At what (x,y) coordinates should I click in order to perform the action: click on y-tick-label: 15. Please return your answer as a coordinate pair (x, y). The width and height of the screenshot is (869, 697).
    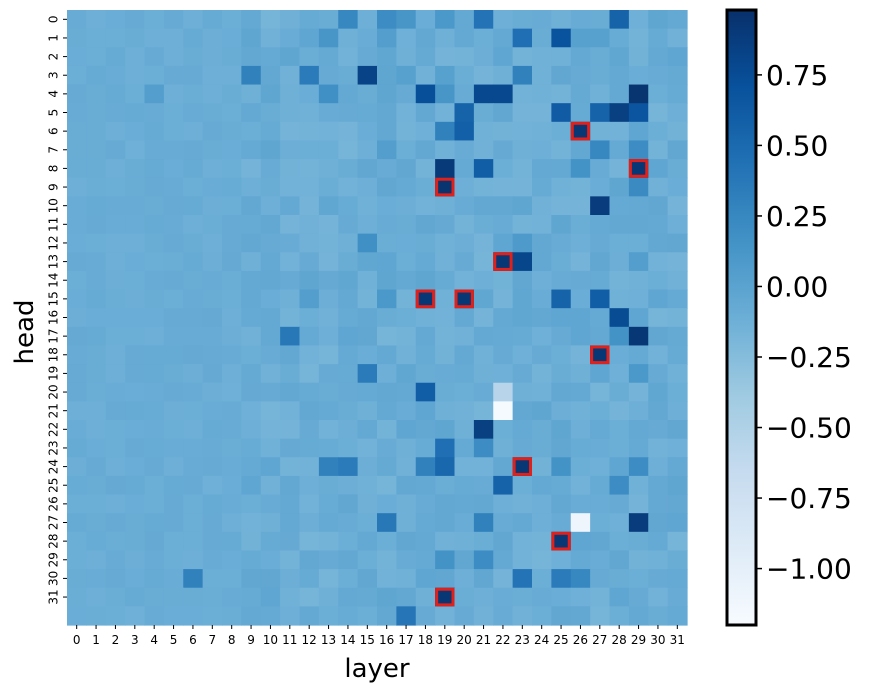
    Looking at the image, I should click on (54, 298).